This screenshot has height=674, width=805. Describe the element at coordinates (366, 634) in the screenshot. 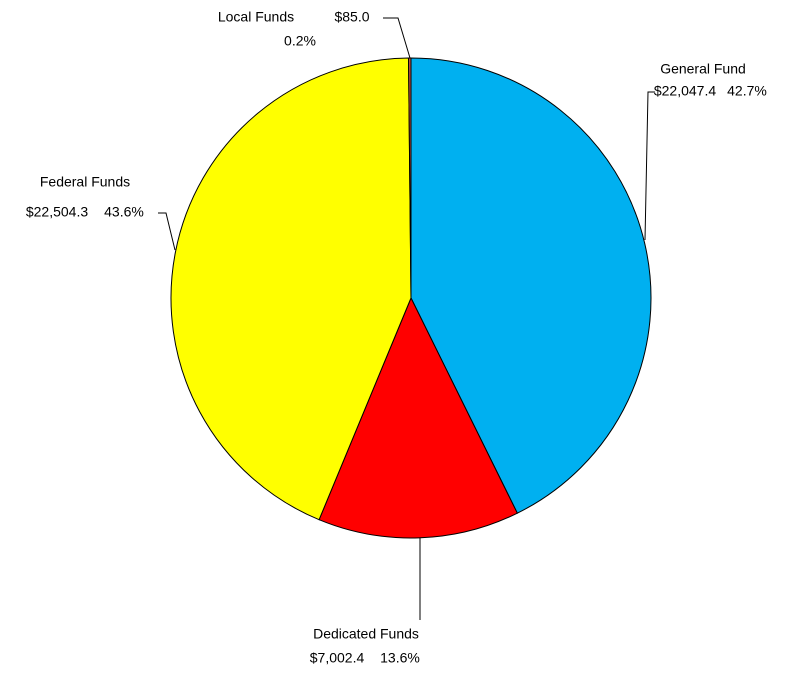

I see `slice-label: Dedicated Funds` at that location.